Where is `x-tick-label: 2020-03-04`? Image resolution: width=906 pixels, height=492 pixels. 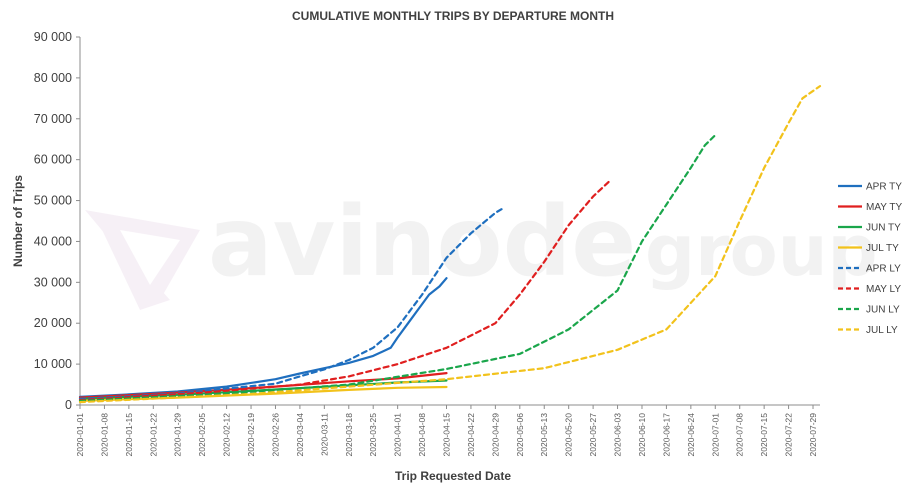
x-tick-label: 2020-03-04 is located at coordinates (300, 435).